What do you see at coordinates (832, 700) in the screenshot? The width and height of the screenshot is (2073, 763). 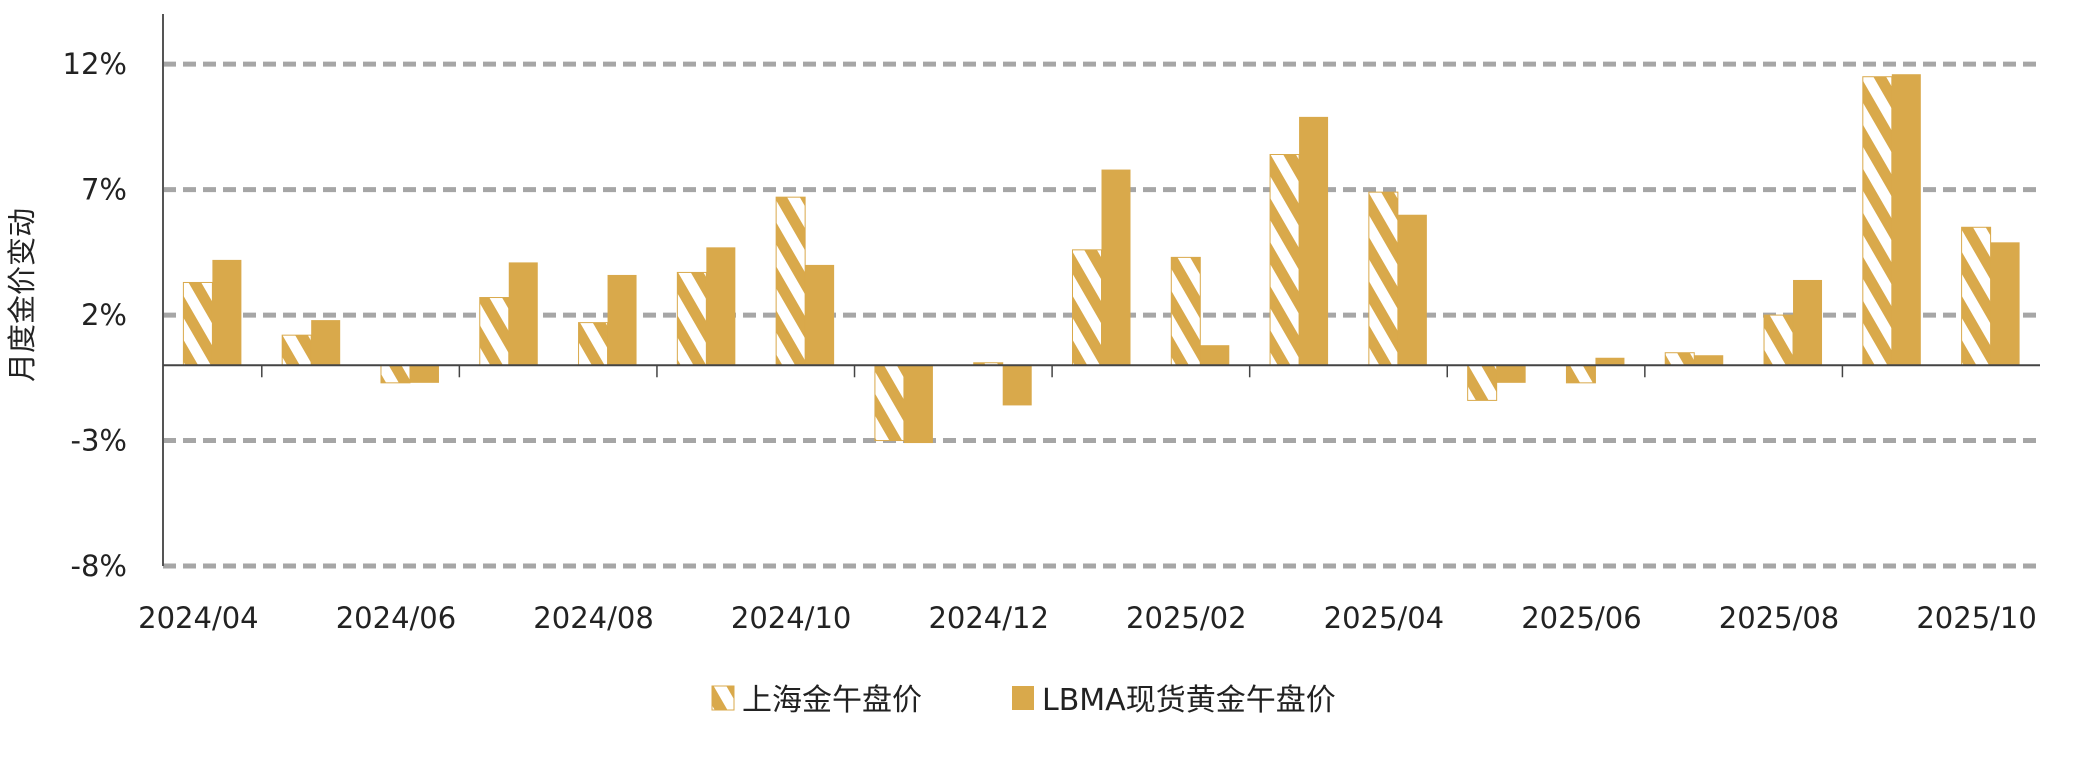 I see `legend-label-shanghai: 上海金午盘价` at bounding box center [832, 700].